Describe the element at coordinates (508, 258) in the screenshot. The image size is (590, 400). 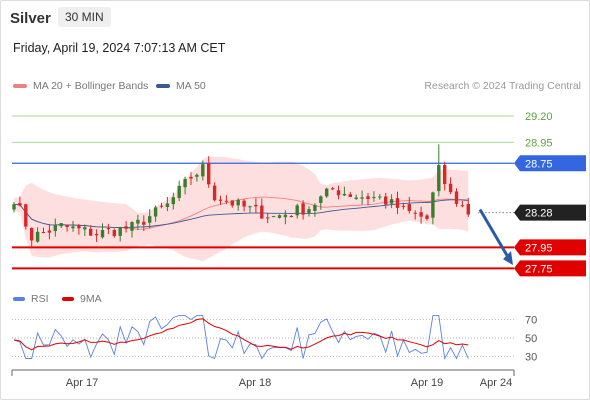
I see `forecast-arrow-head` at that location.